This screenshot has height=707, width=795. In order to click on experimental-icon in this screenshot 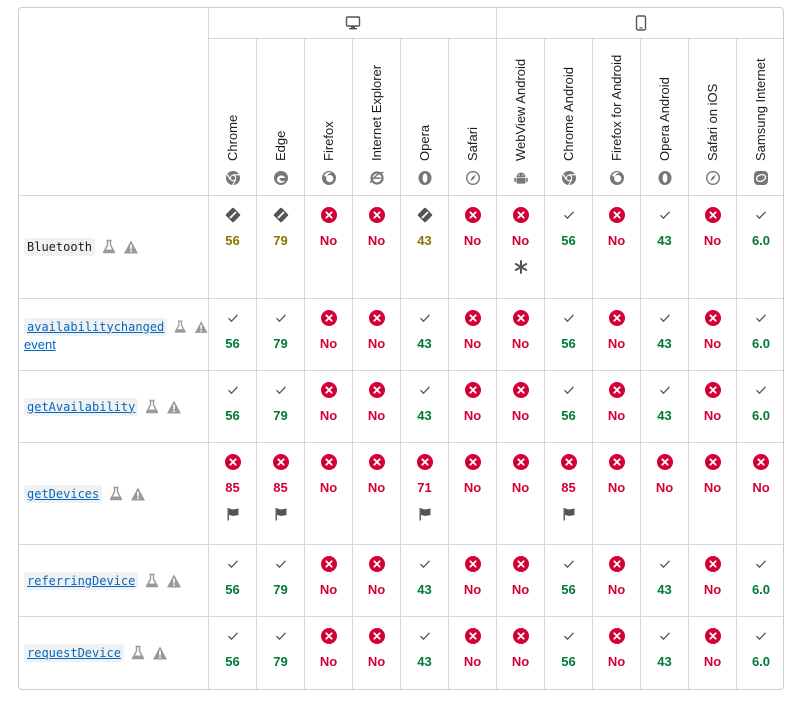, I will do `click(180, 326)`.